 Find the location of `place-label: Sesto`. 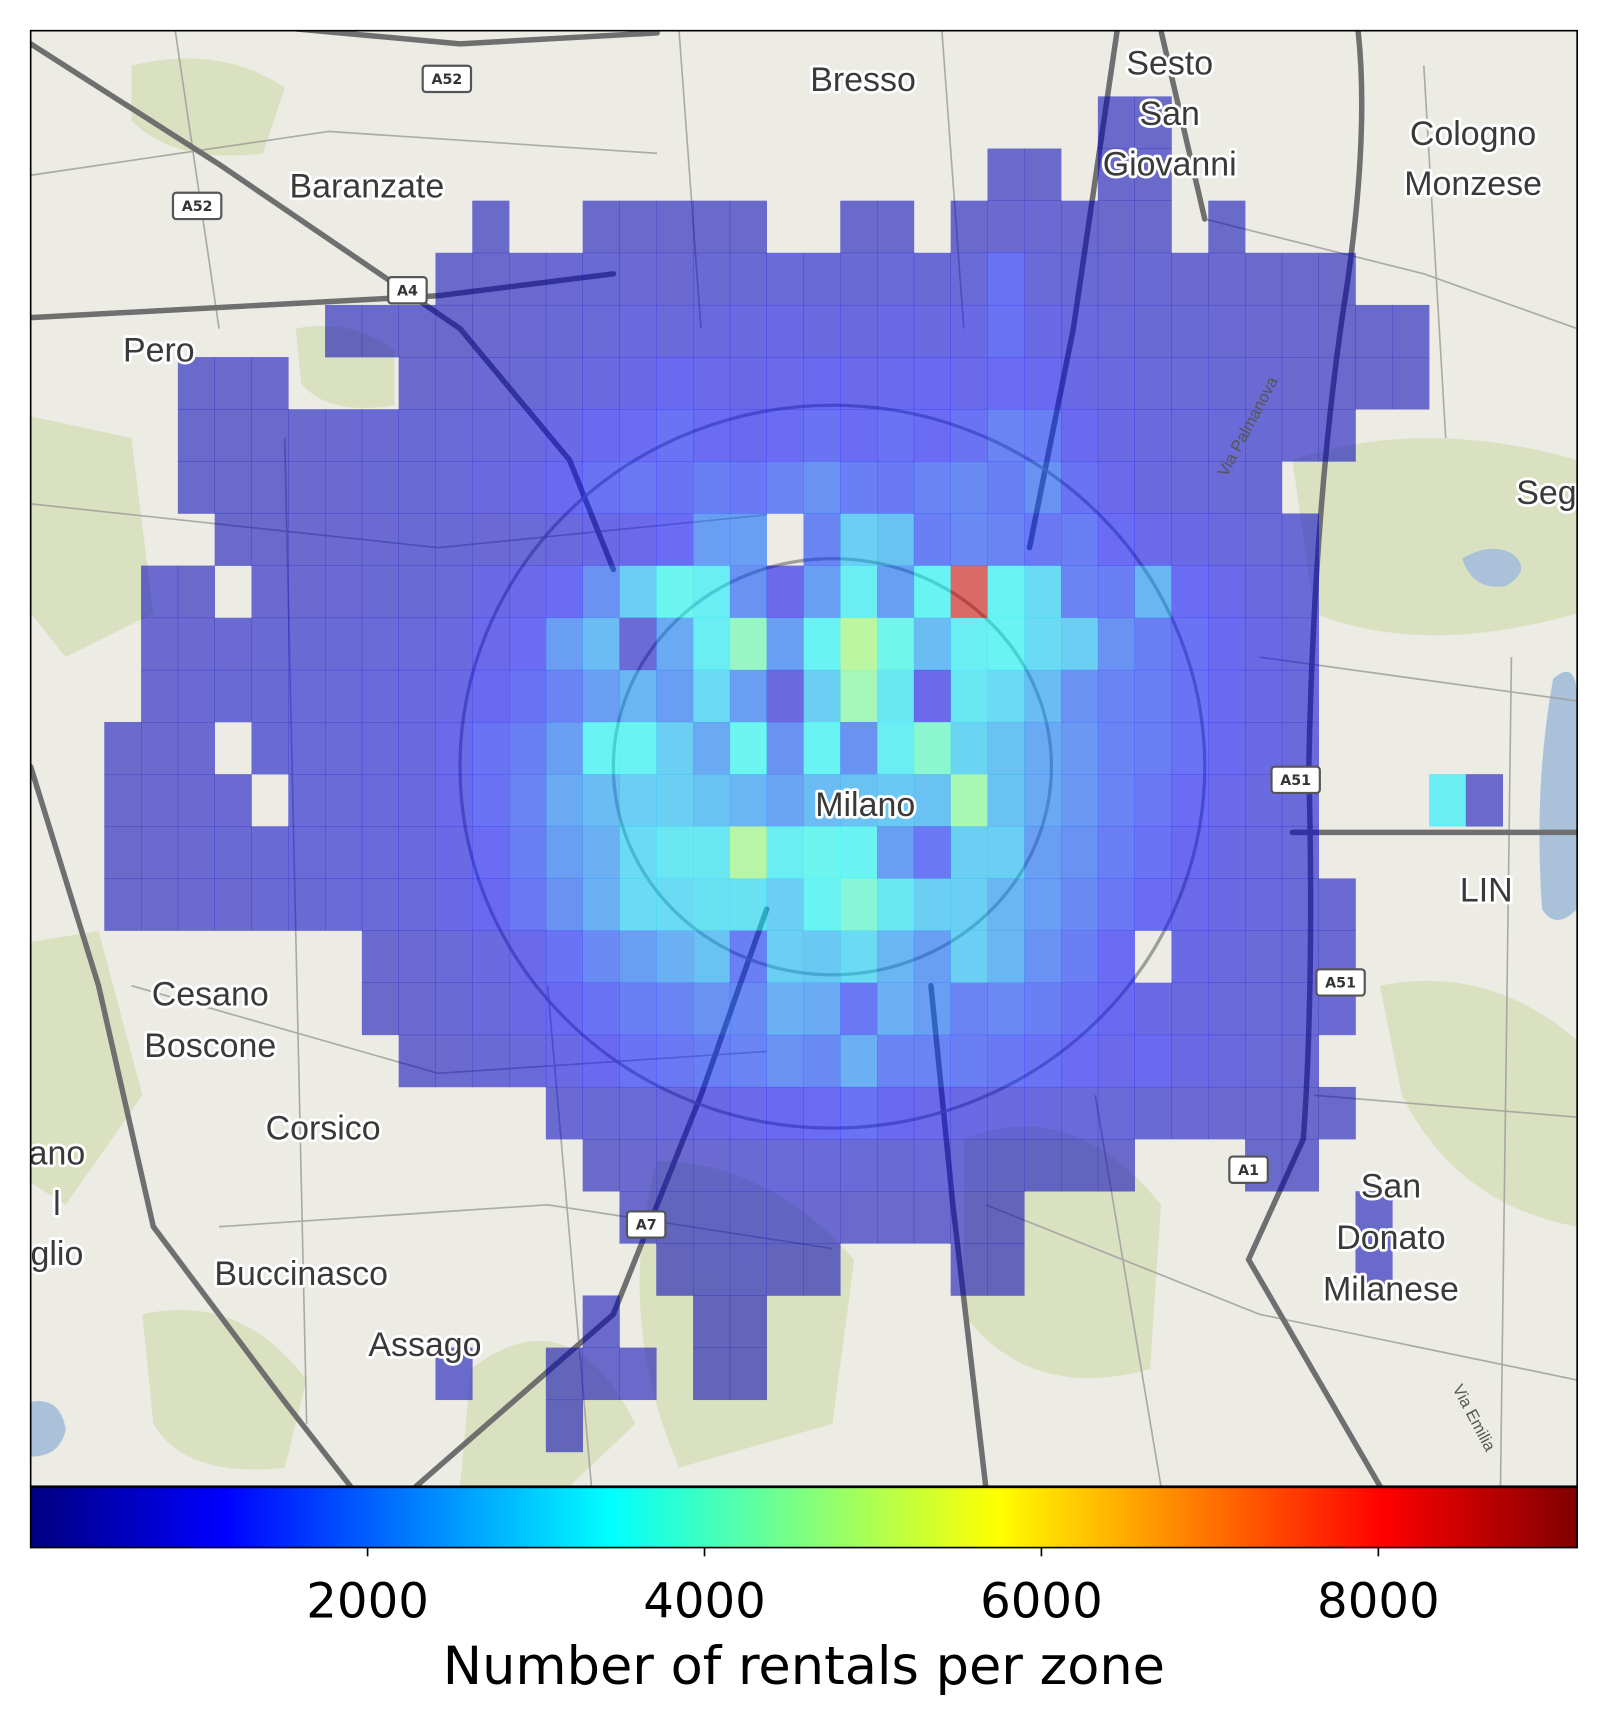

place-label: Sesto is located at coordinates (1169, 64).